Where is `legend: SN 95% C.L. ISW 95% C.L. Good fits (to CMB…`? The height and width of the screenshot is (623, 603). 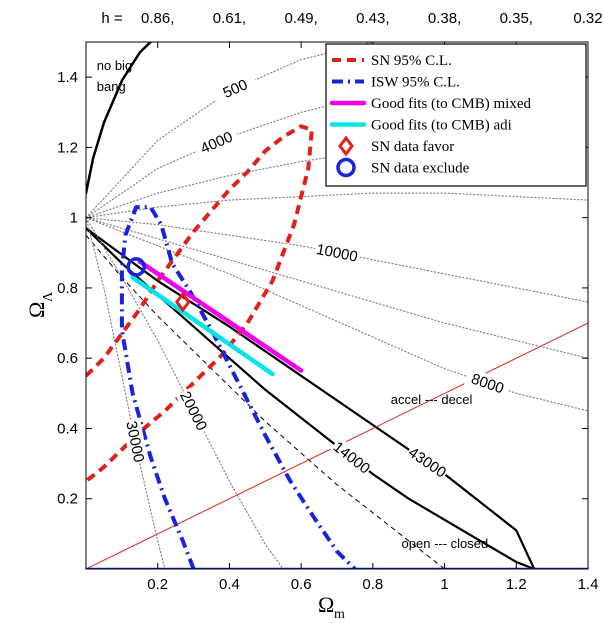 legend: SN 95% C.L. ISW 95% C.L. Good fits (to CMB… is located at coordinates (456, 115).